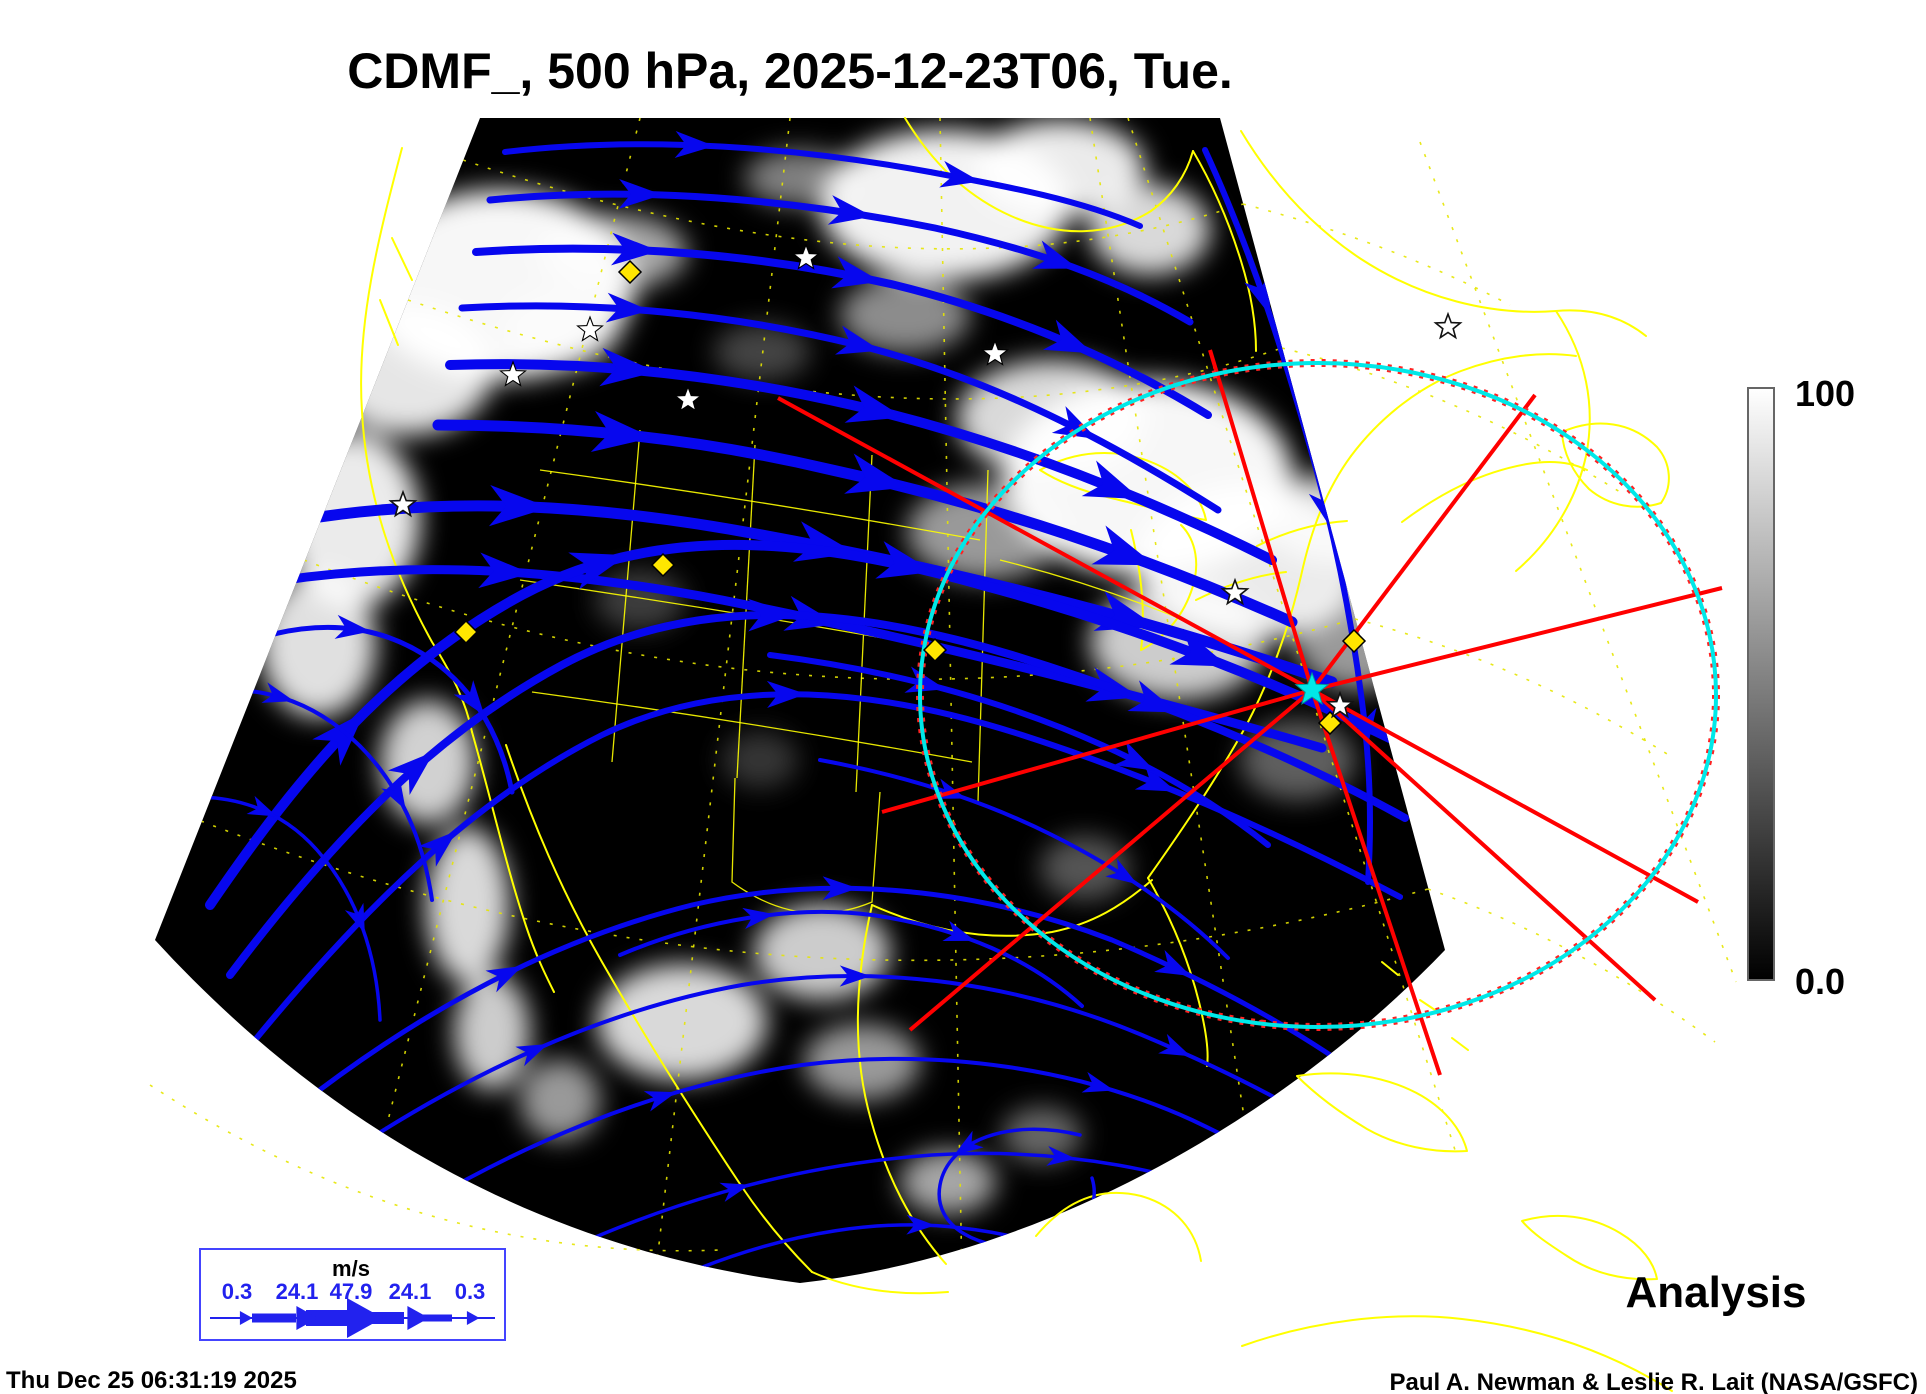 This screenshot has width=1926, height=1394. I want to click on legend-tick-0: 0.3, so click(237, 1291).